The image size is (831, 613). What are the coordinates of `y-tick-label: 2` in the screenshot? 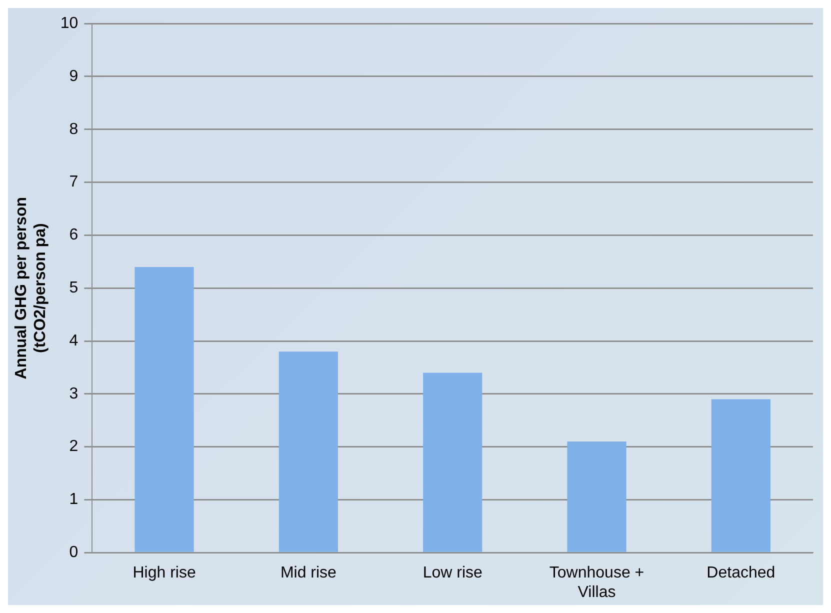 It's located at (73, 447).